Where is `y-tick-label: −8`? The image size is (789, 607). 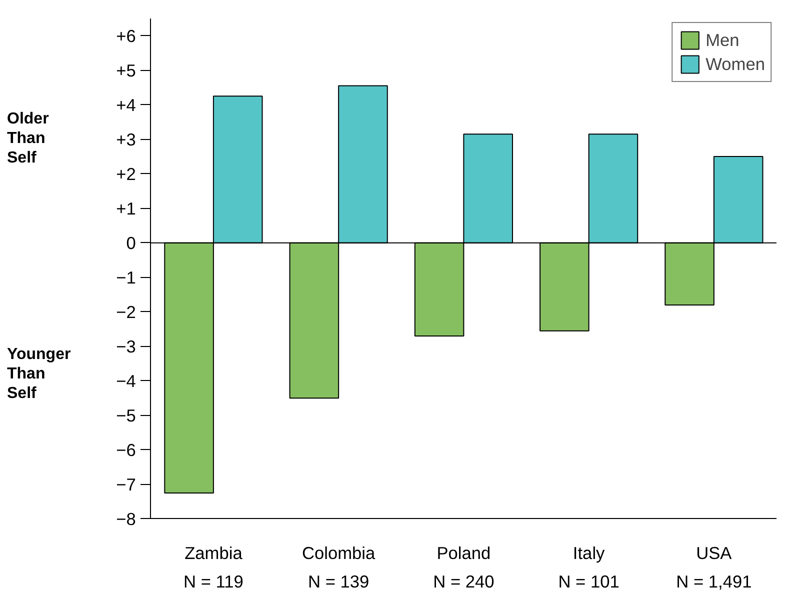
y-tick-label: −8 is located at coordinates (126, 518).